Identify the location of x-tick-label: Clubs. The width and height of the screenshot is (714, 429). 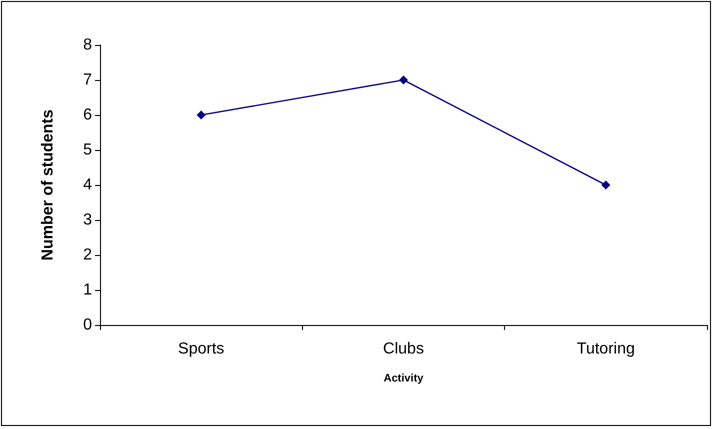
(403, 349).